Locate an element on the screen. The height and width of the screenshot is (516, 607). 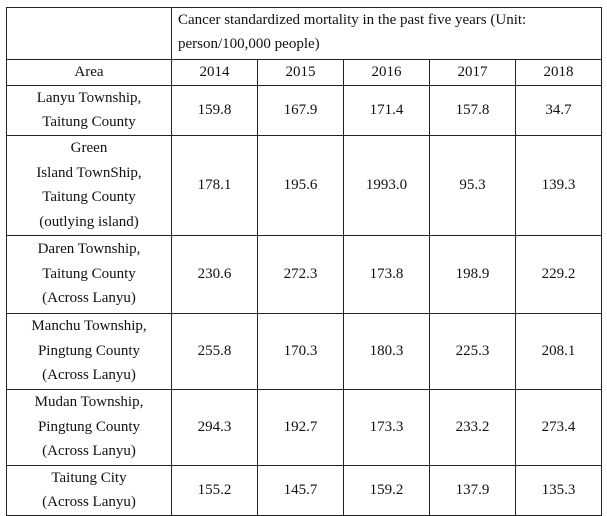
area-line: (outlying island) is located at coordinates (89, 221).